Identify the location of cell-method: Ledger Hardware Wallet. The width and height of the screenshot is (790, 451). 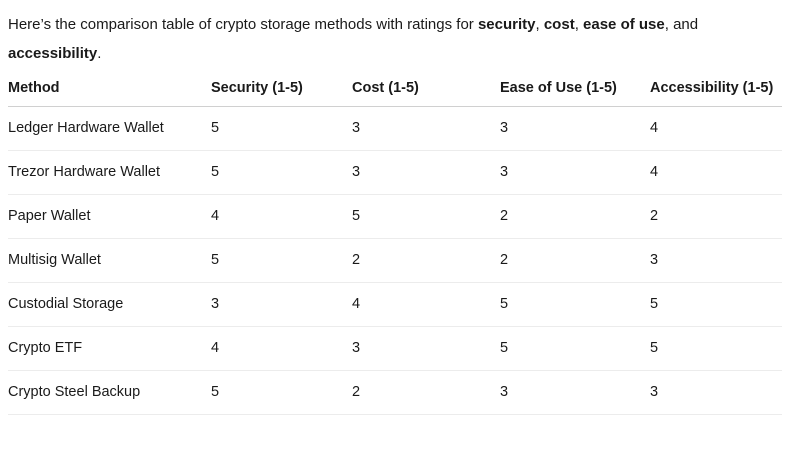
(109, 128).